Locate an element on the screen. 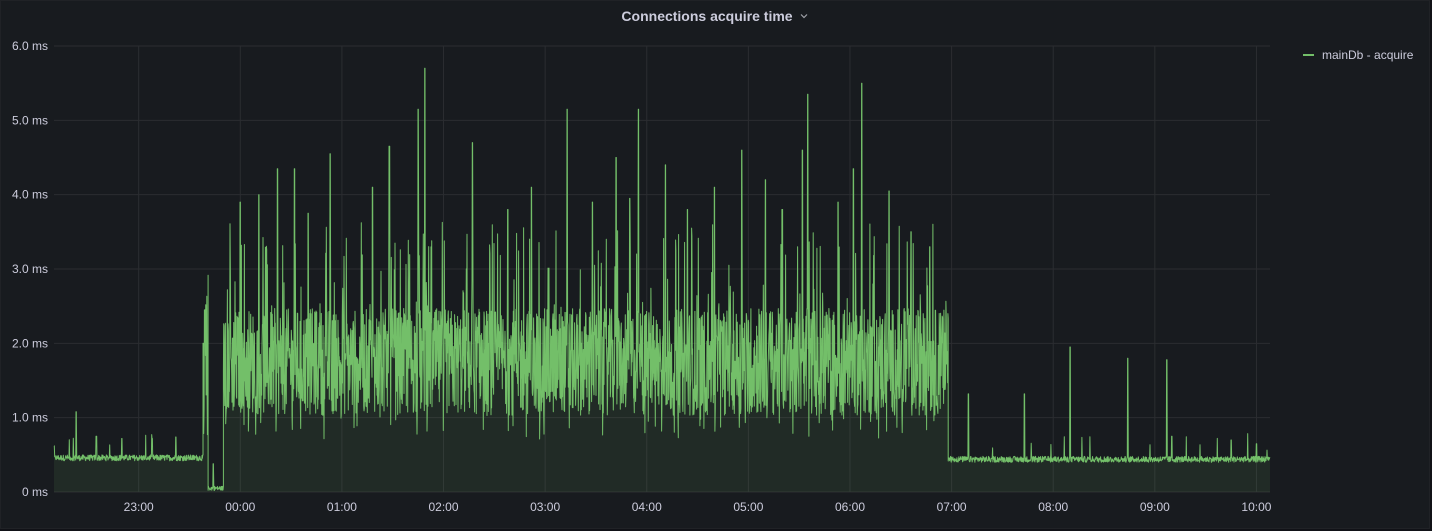 This screenshot has height=531, width=1432. y-tick-label: 2.0 ms is located at coordinates (30, 343).